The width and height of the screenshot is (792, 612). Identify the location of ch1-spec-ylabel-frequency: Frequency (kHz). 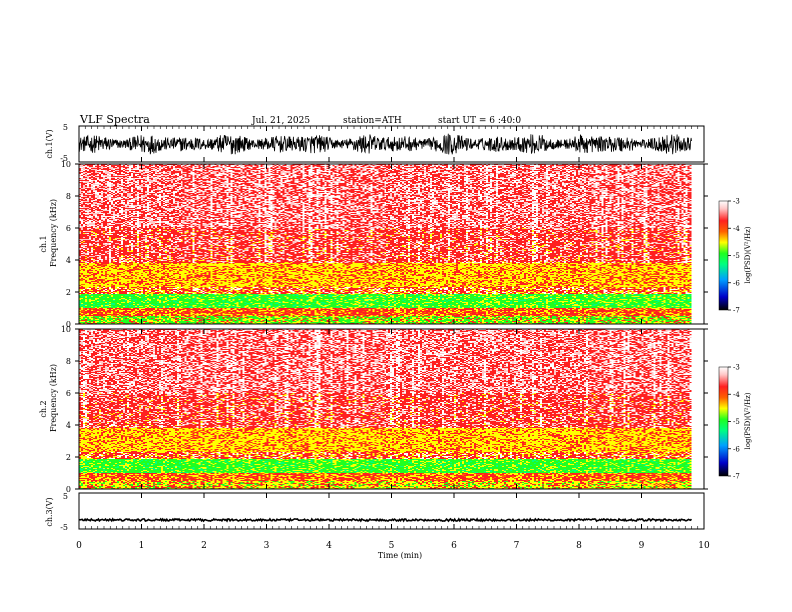
(53, 233).